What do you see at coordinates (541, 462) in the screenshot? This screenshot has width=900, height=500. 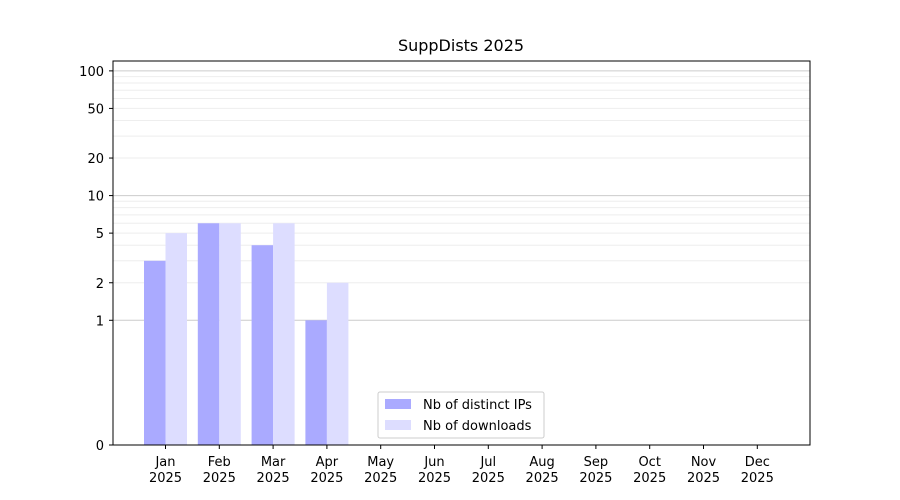 I see `x-tick-label-month: Aug` at bounding box center [541, 462].